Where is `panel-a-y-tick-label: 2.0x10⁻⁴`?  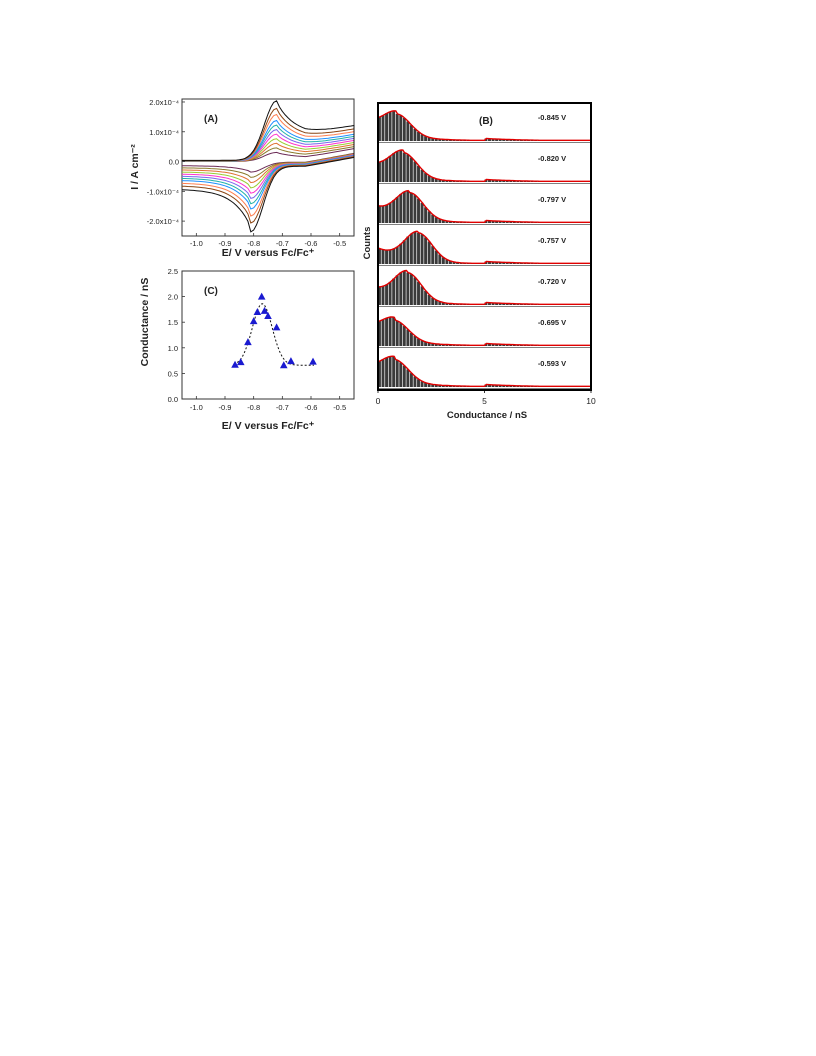
panel-a-y-tick-label: 2.0x10⁻⁴ is located at coordinates (164, 102).